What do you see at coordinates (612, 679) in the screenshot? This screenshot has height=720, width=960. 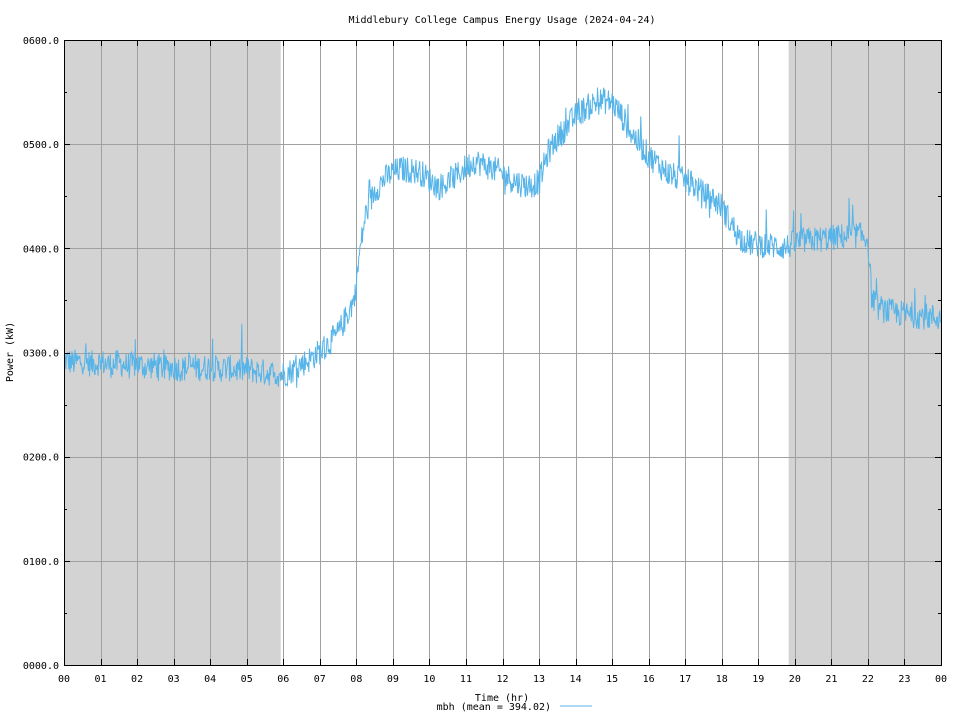 I see `x-tick-label-15: 15` at bounding box center [612, 679].